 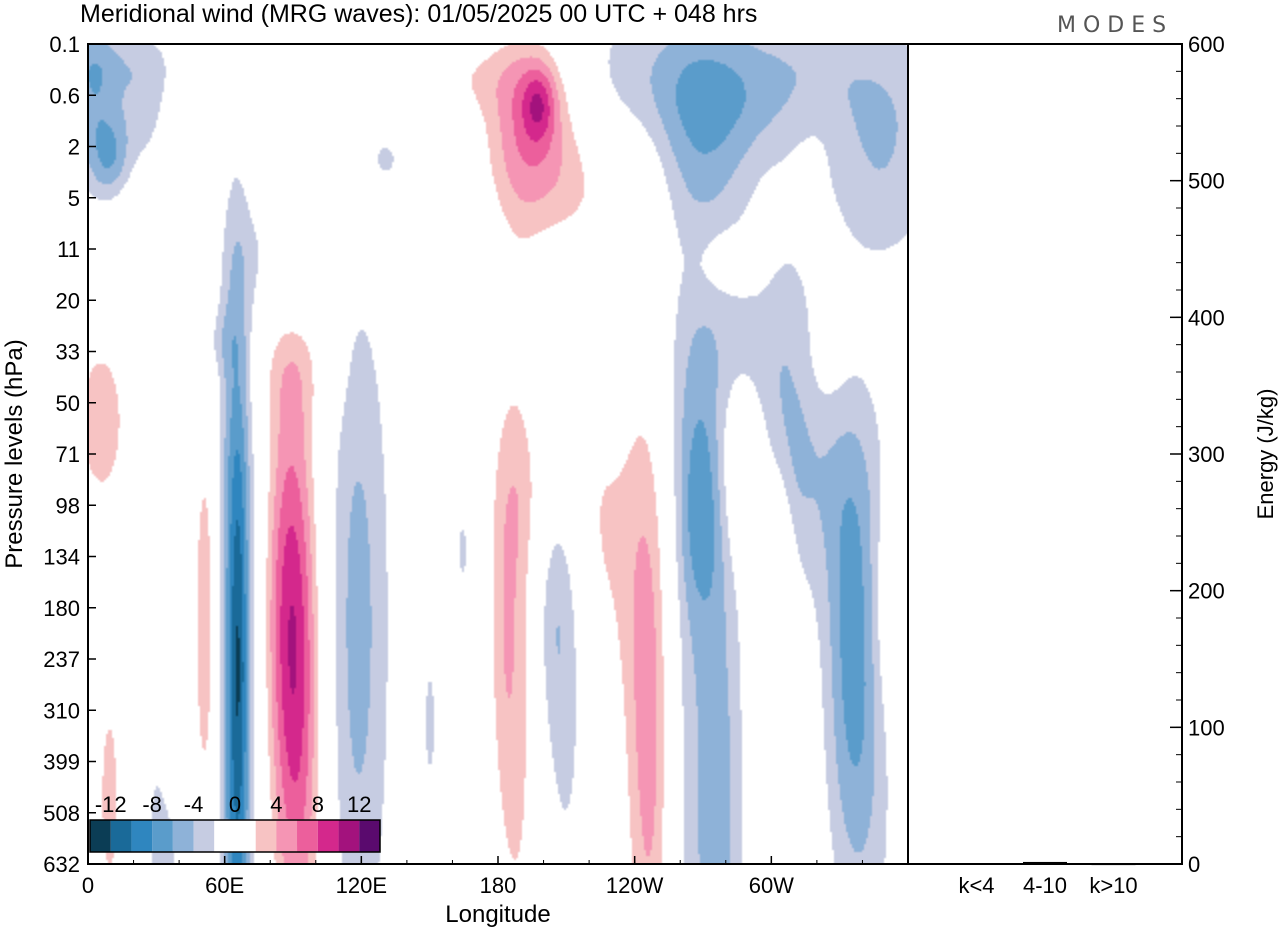 What do you see at coordinates (68, 403) in the screenshot?
I see `y-tick-label: 50` at bounding box center [68, 403].